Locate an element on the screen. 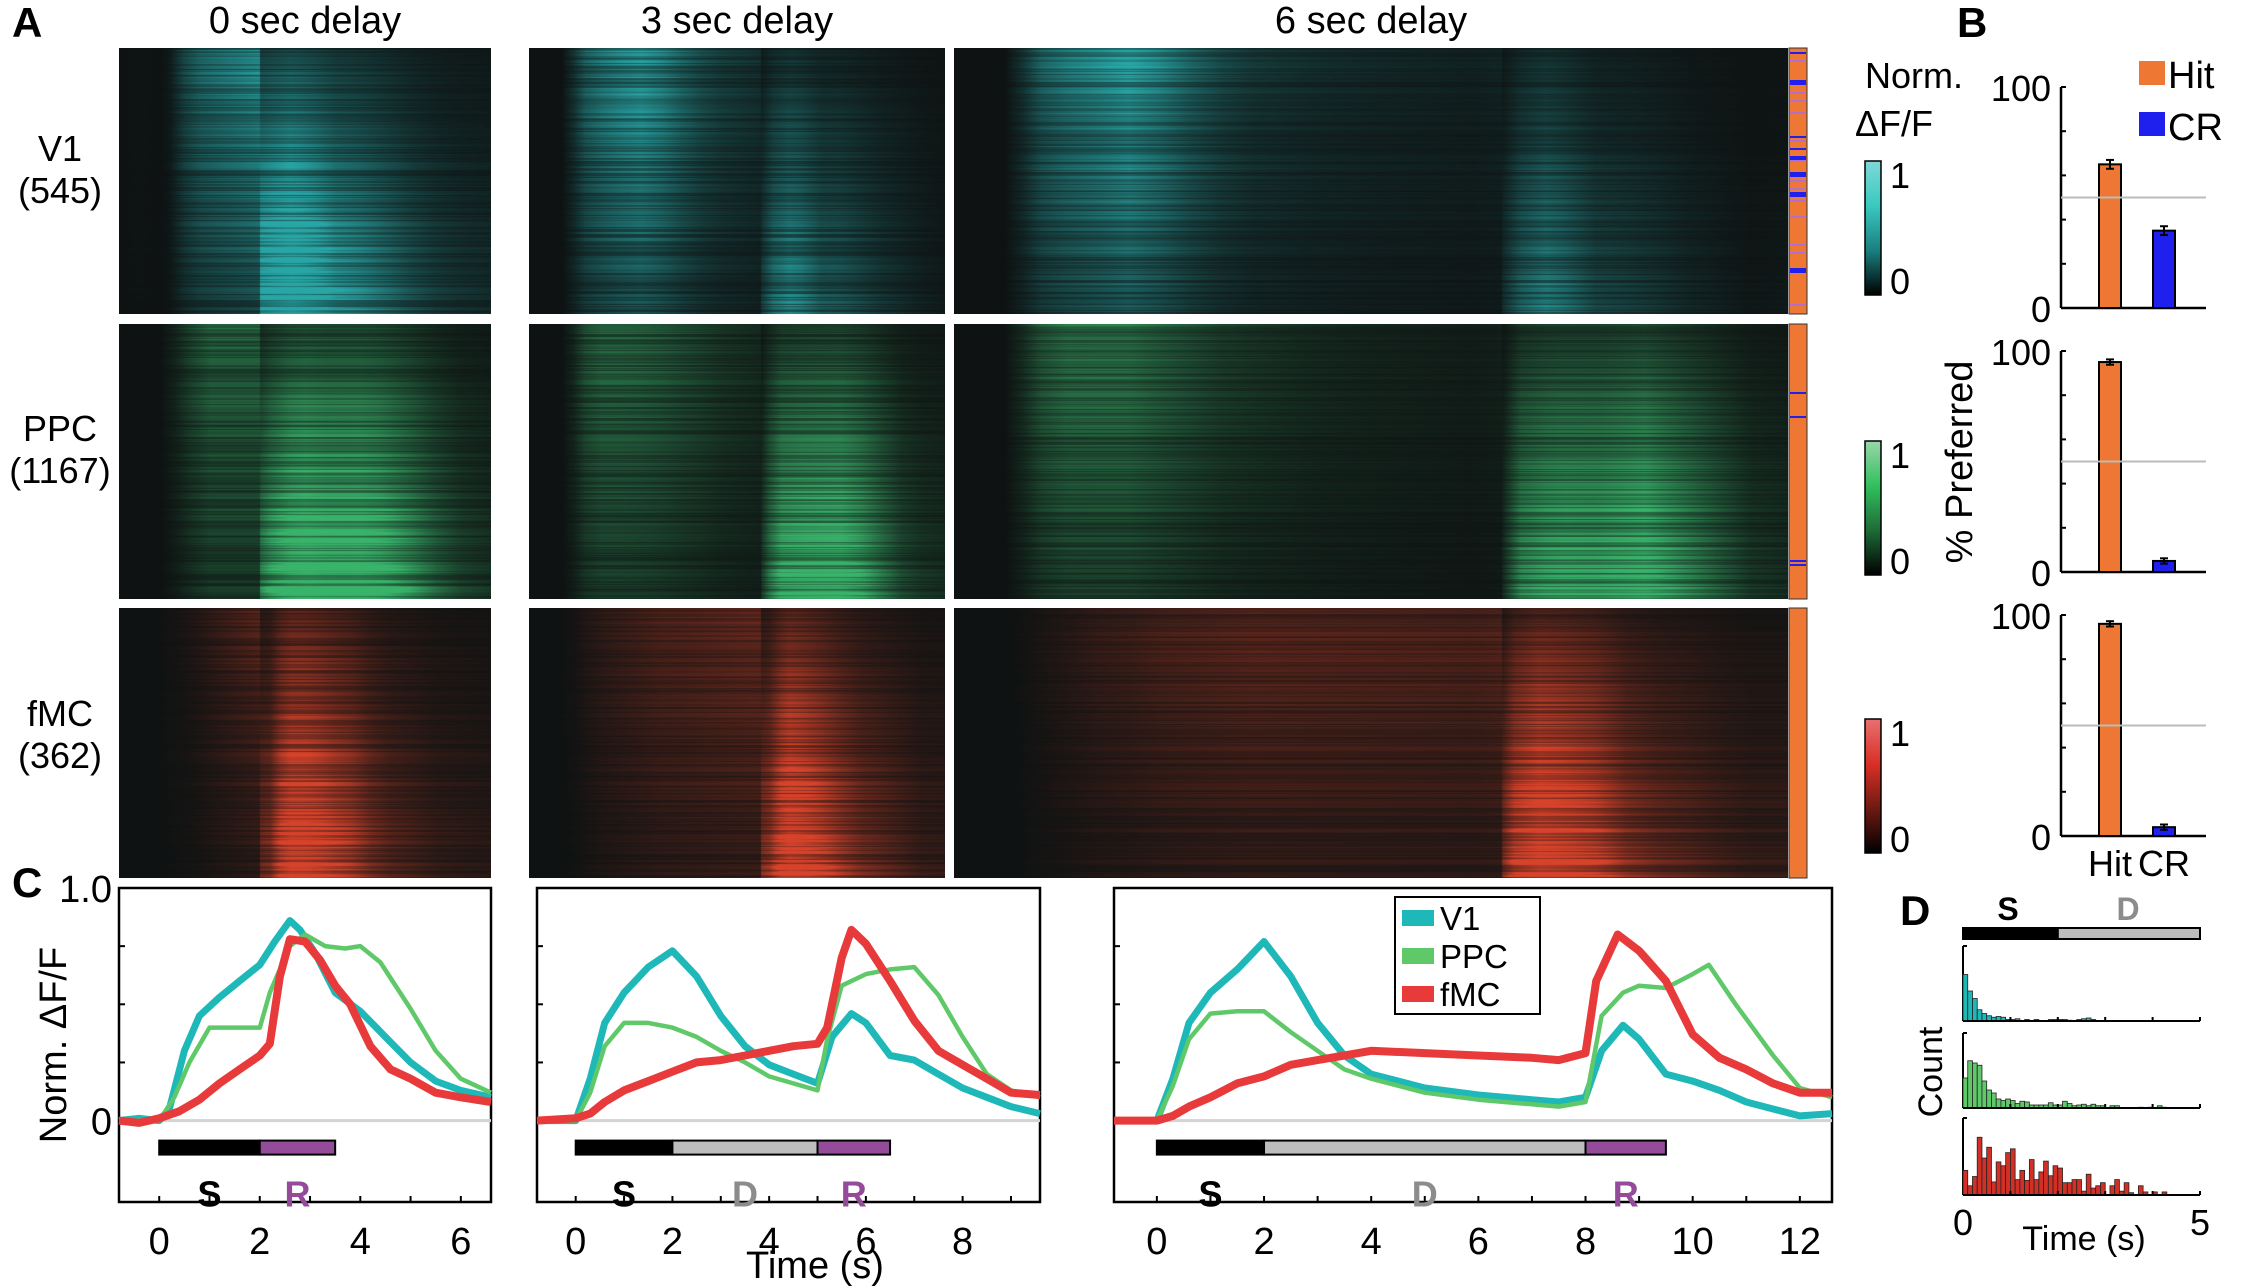 This screenshot has height=1286, width=2250. column-title-3s: 3 sec delay is located at coordinates (737, 21).